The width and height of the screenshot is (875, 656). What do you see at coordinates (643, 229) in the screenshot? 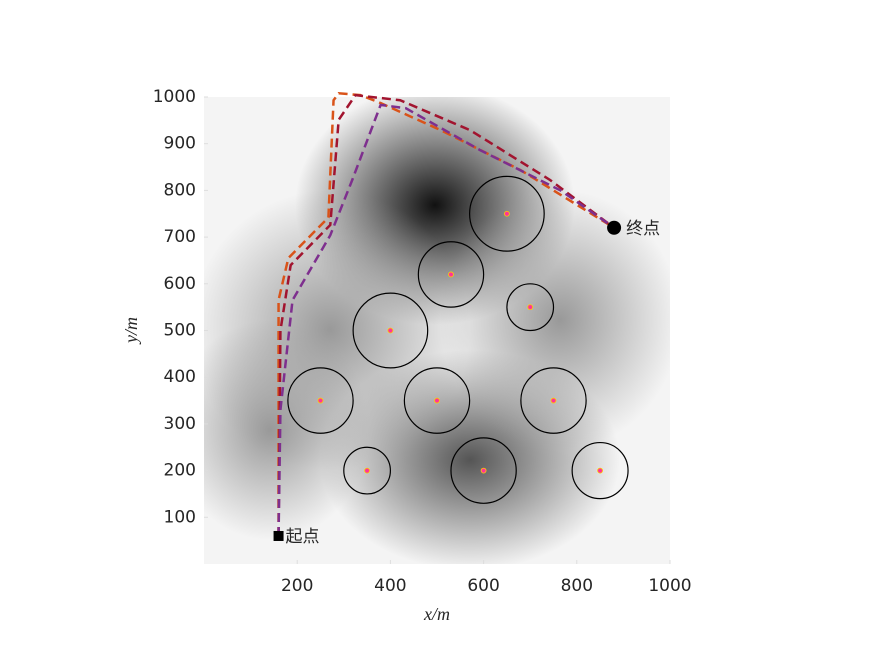
I see `end-label: 终点` at bounding box center [643, 229].